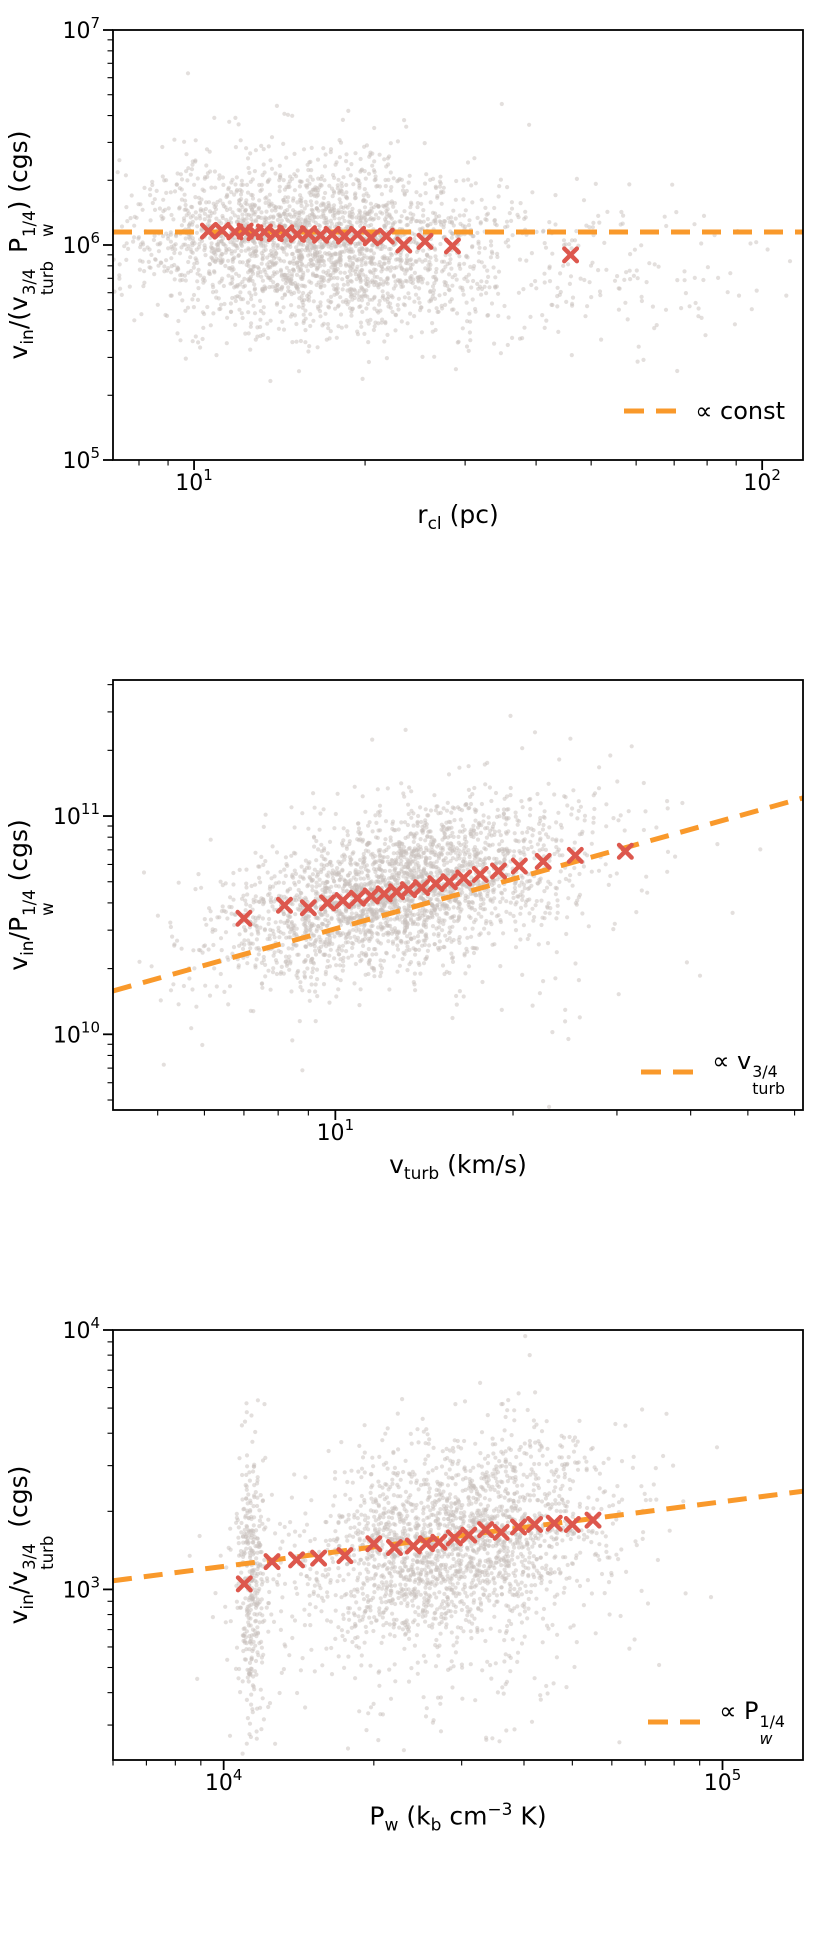 Image resolution: width=831 pixels, height=1949 pixels. Describe the element at coordinates (81, 244) in the screenshot. I see `svg-text: 10⁶` at that location.